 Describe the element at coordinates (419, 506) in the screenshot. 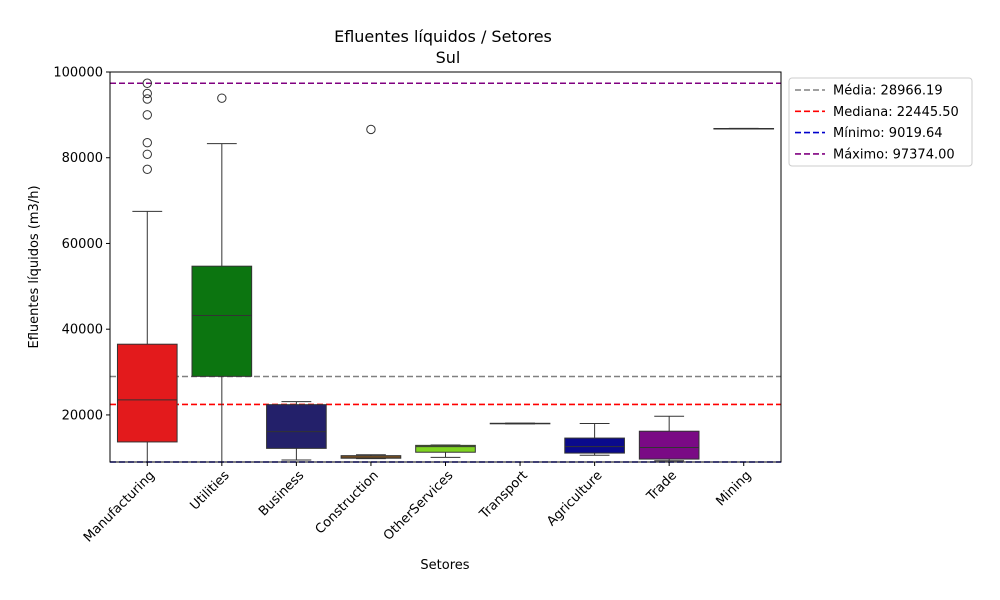

I see `x-tick-label: OtherServices` at that location.